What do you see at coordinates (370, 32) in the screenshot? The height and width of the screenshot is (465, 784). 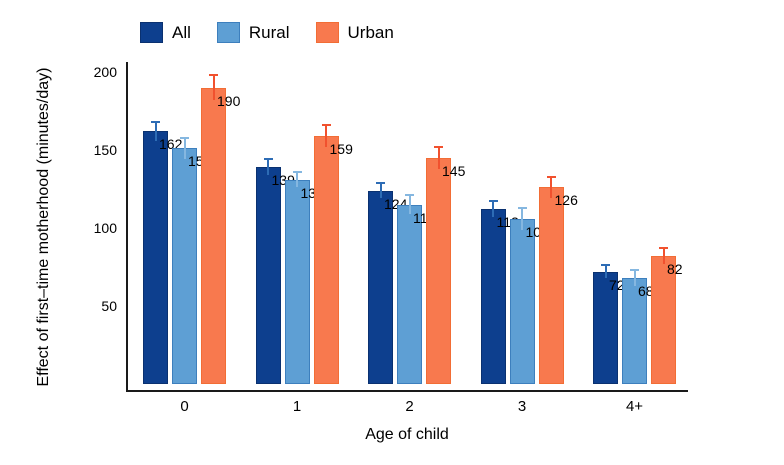 I see `legend-label: Urban` at bounding box center [370, 32].